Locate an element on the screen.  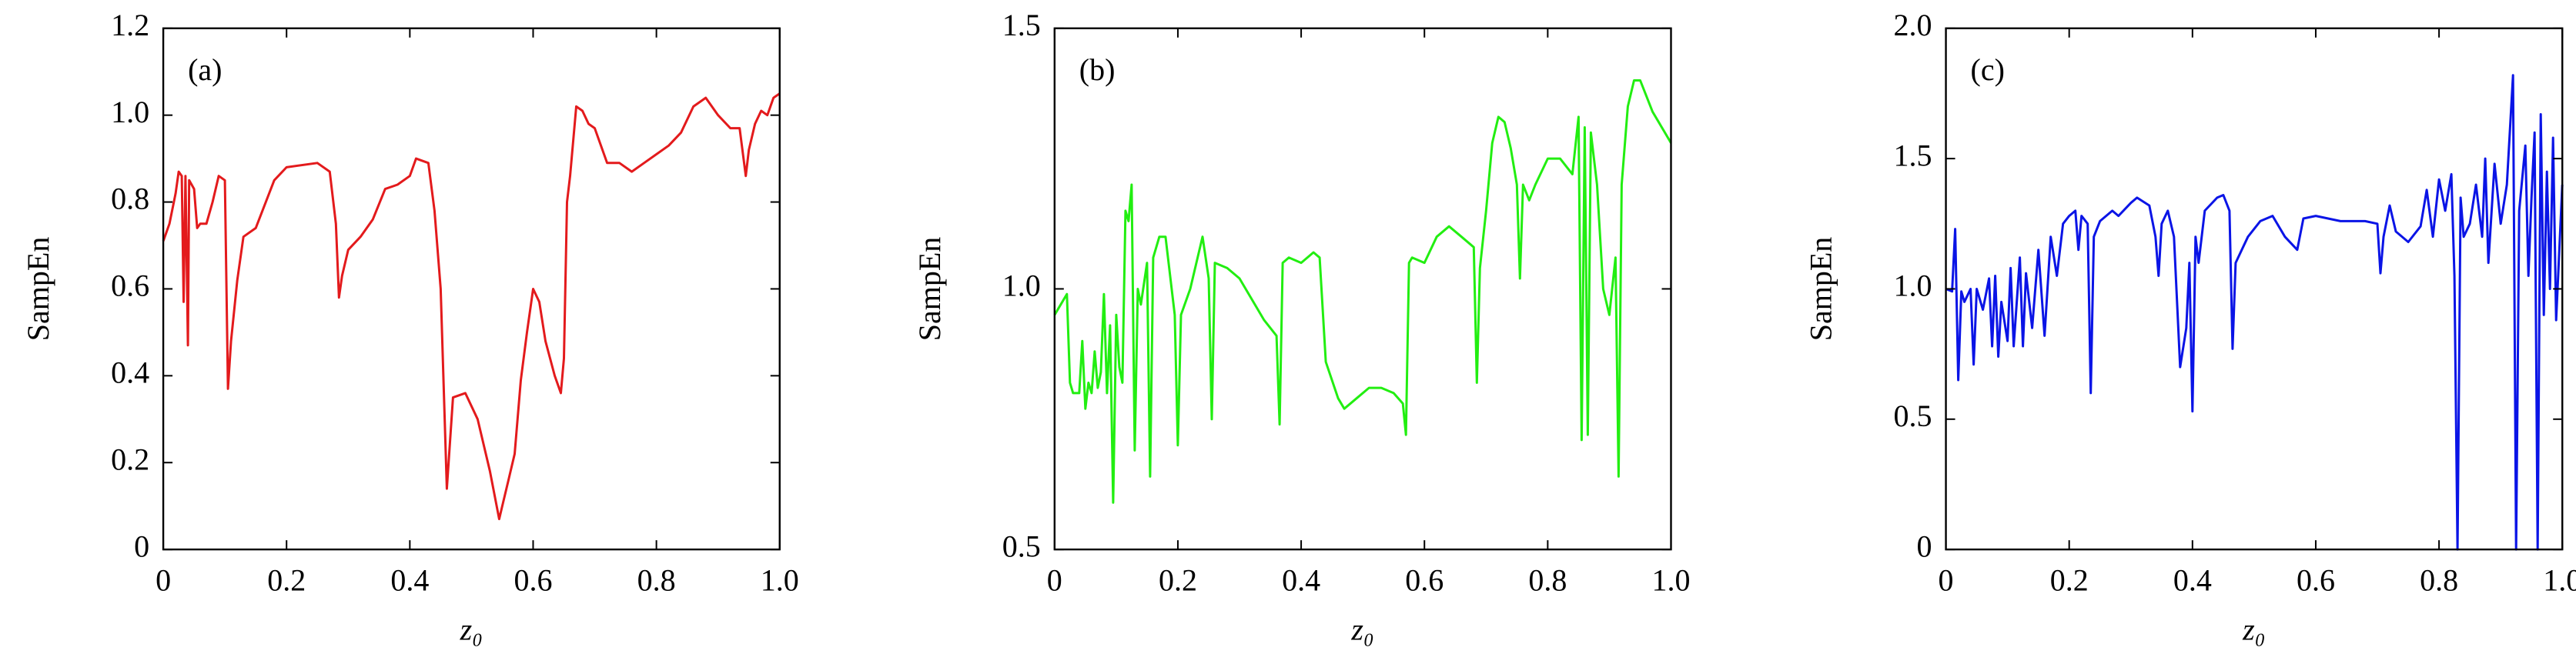
panel-label: (a) is located at coordinates (205, 69).